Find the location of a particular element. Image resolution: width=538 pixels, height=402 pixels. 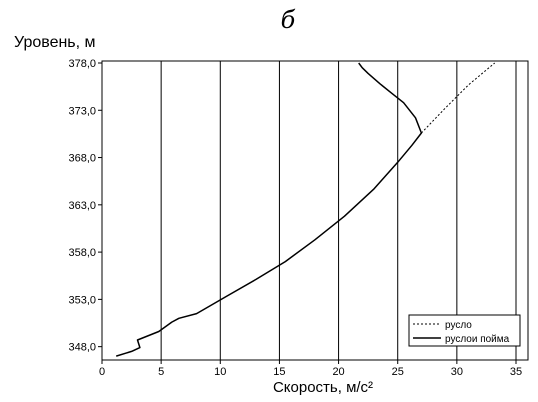

y-axis: 348,0 353,0 358,0 363,0 368,0 373,0 378,0 is located at coordinates (85, 206).